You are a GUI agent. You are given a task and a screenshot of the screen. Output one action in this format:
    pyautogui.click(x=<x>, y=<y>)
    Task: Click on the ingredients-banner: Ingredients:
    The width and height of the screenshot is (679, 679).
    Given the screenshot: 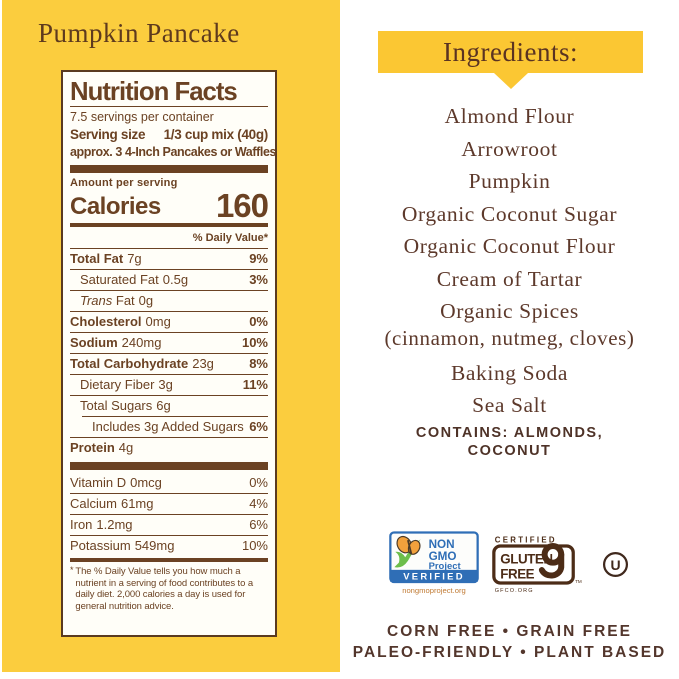 What is the action you would take?
    pyautogui.click(x=510, y=60)
    